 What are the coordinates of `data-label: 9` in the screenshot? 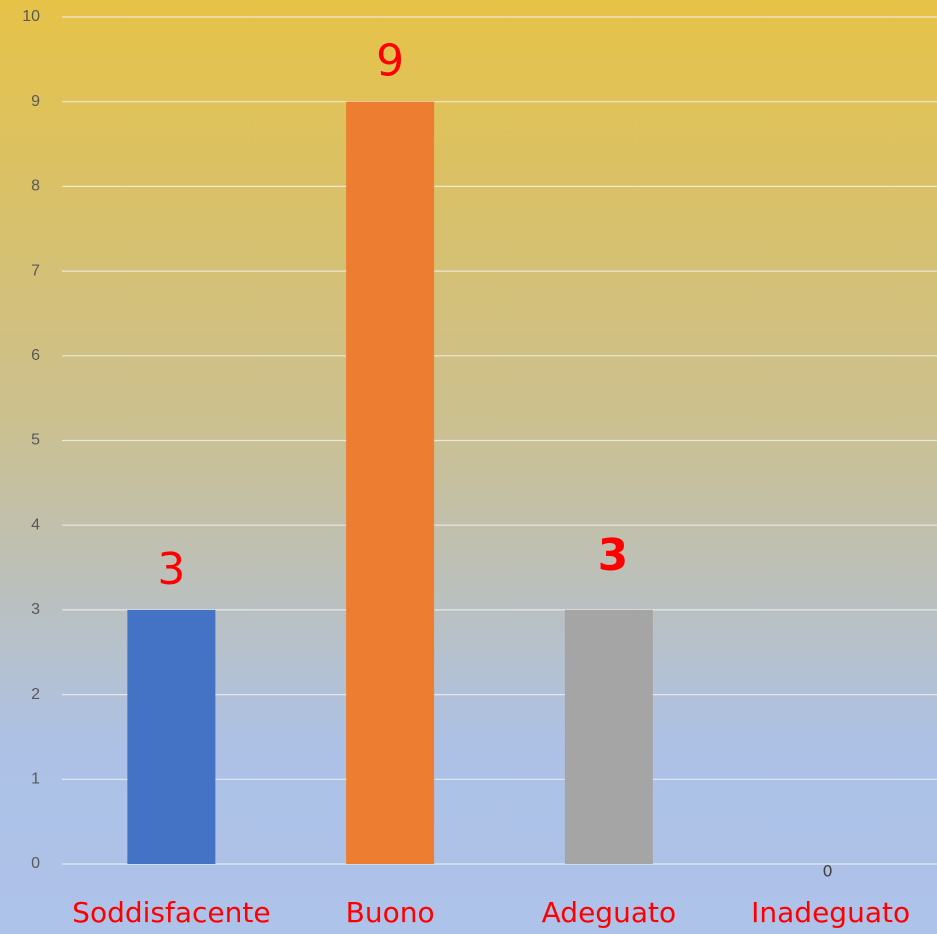 It's located at (390, 61).